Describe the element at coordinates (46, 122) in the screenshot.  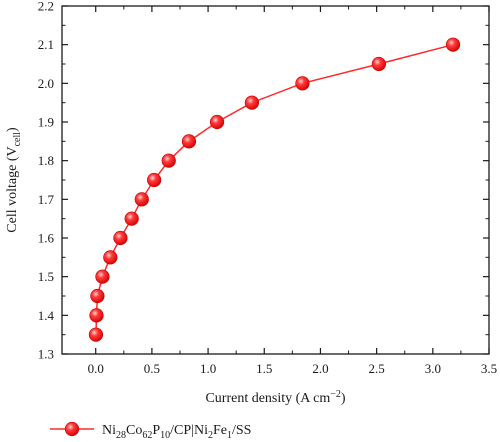
I see `y-tick-label: 1.9` at that location.